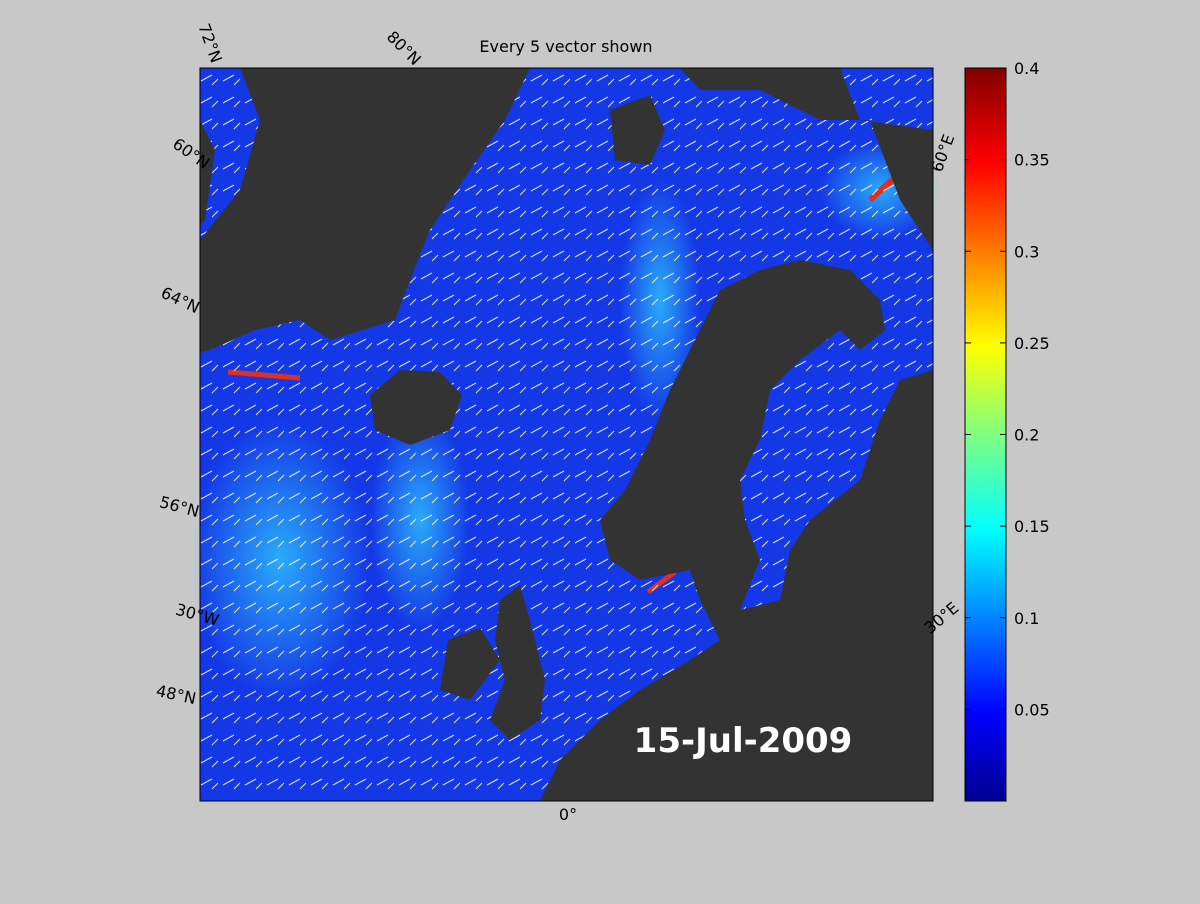 This screenshot has width=1200, height=904. What do you see at coordinates (1026, 251) in the screenshot?
I see `colorbar-tick-label: 0.3` at bounding box center [1026, 251].